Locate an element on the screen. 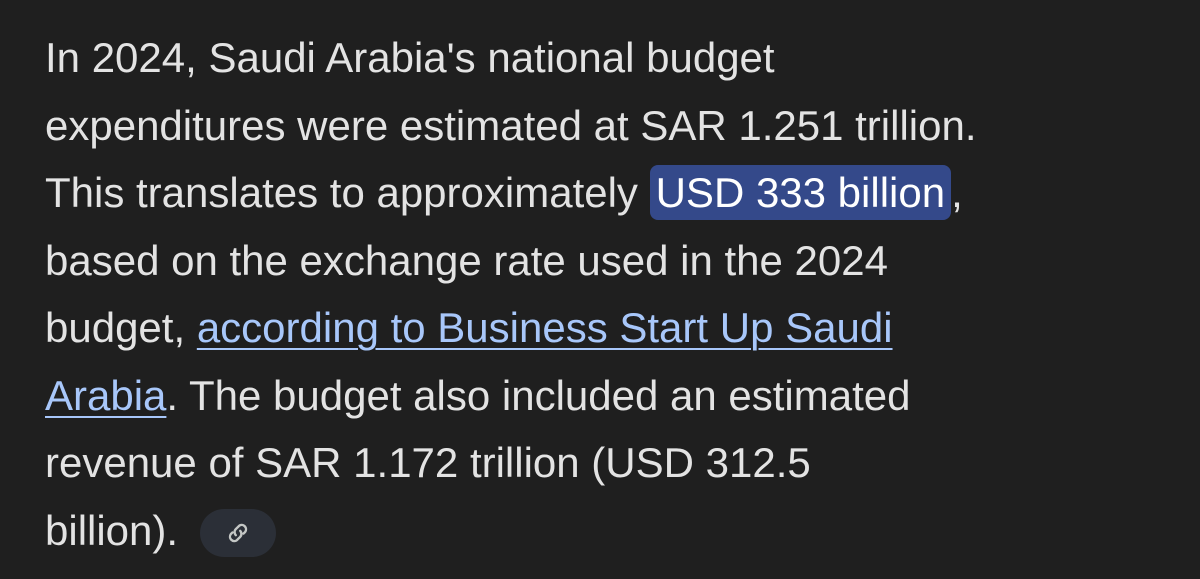 This screenshot has height=579, width=1200. link-chip is located at coordinates (238, 533).